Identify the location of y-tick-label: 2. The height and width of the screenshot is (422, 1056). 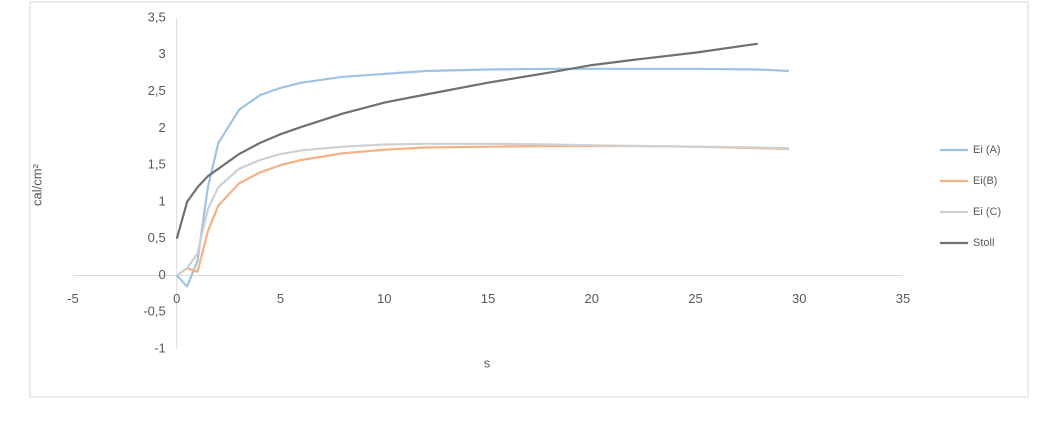
(162, 127).